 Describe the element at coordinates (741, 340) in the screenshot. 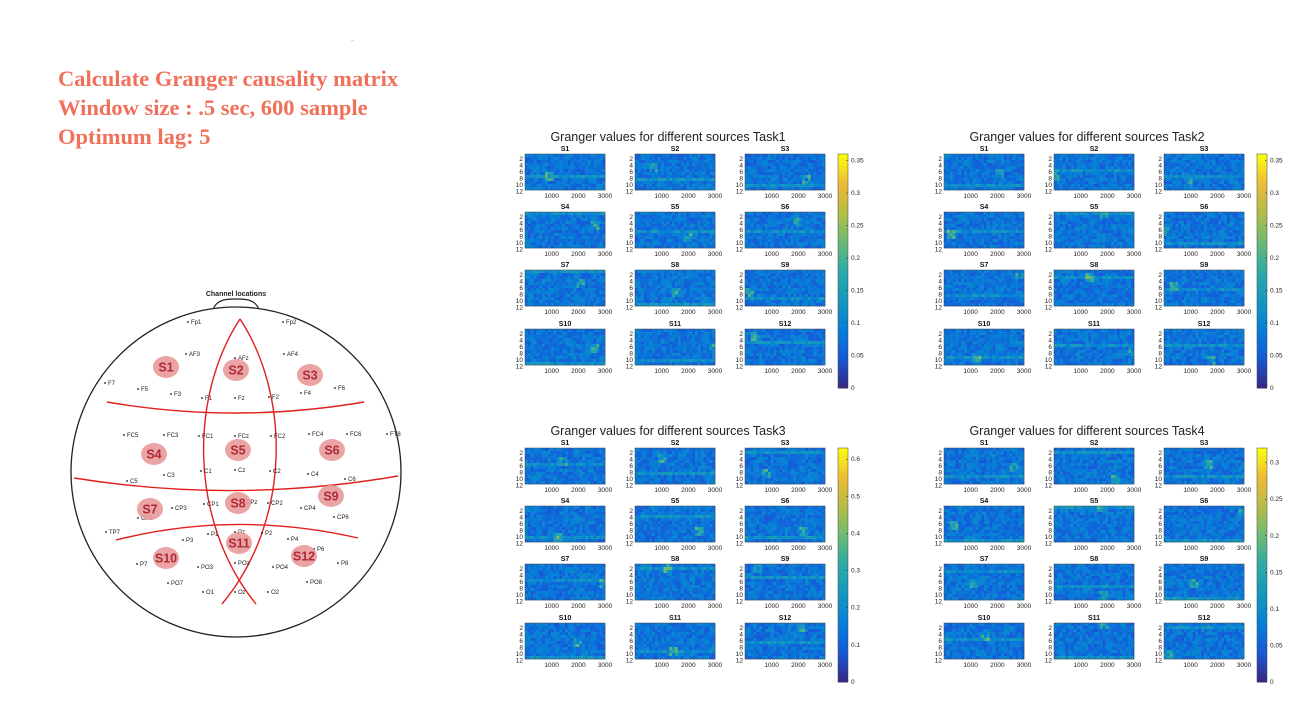

I see `y-tick-label: 4` at that location.